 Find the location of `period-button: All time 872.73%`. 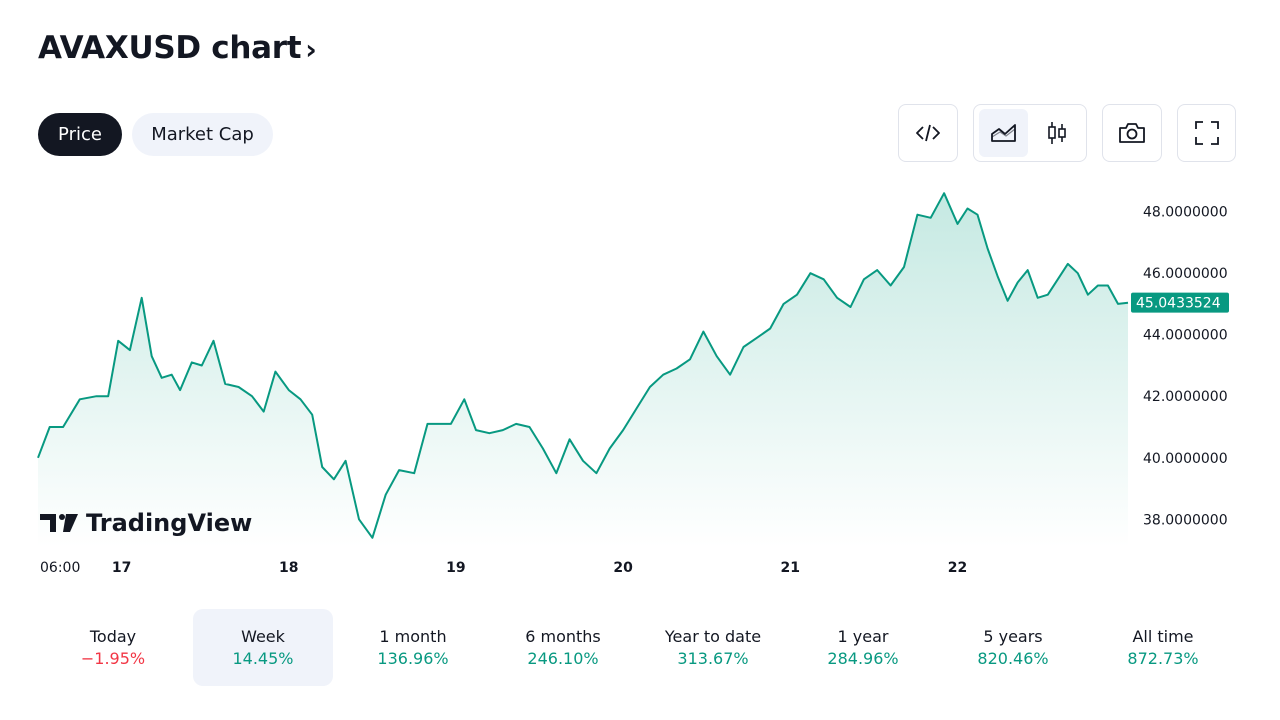

period-button: All time 872.73% is located at coordinates (1163, 647).